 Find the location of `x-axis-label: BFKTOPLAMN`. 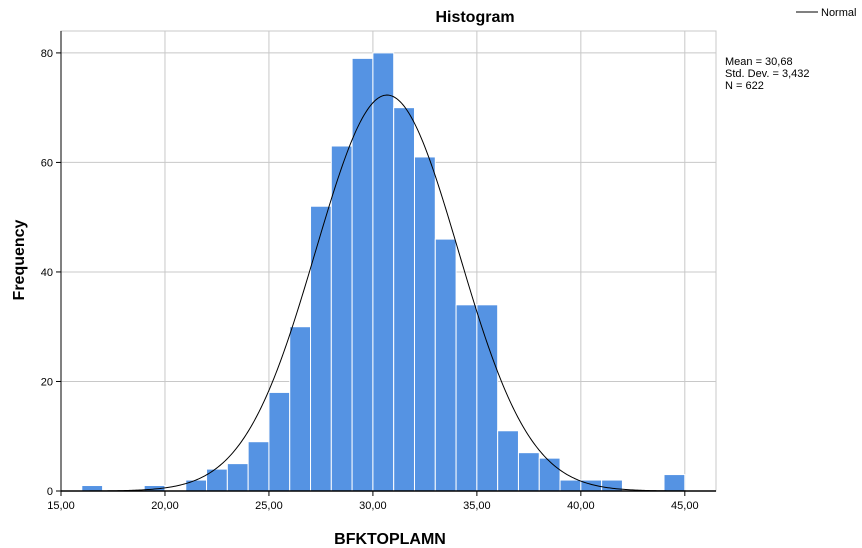

x-axis-label: BFKTOPLAMN is located at coordinates (390, 539).